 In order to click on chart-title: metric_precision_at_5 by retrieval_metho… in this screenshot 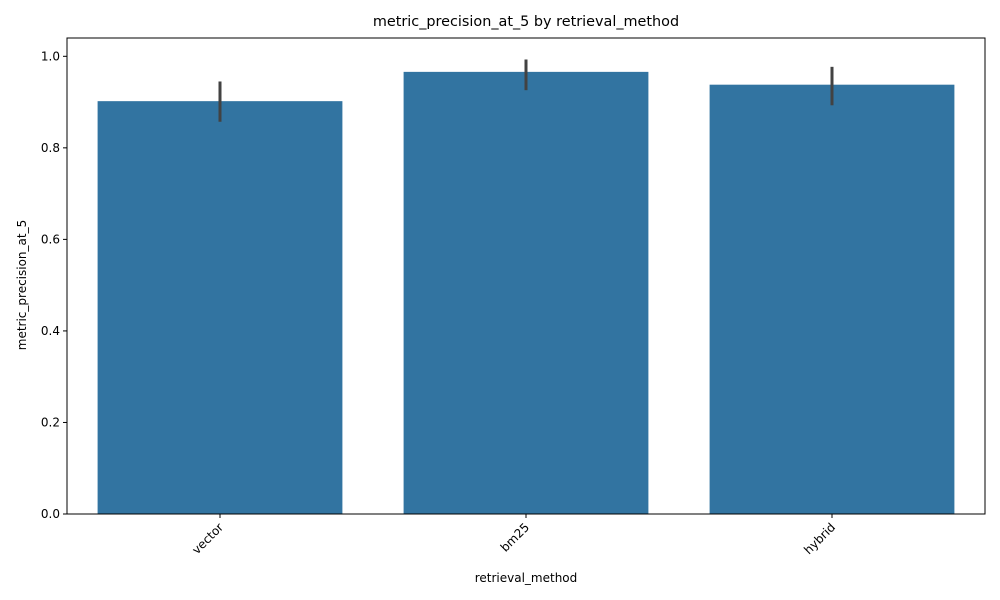, I will do `click(526, 22)`.